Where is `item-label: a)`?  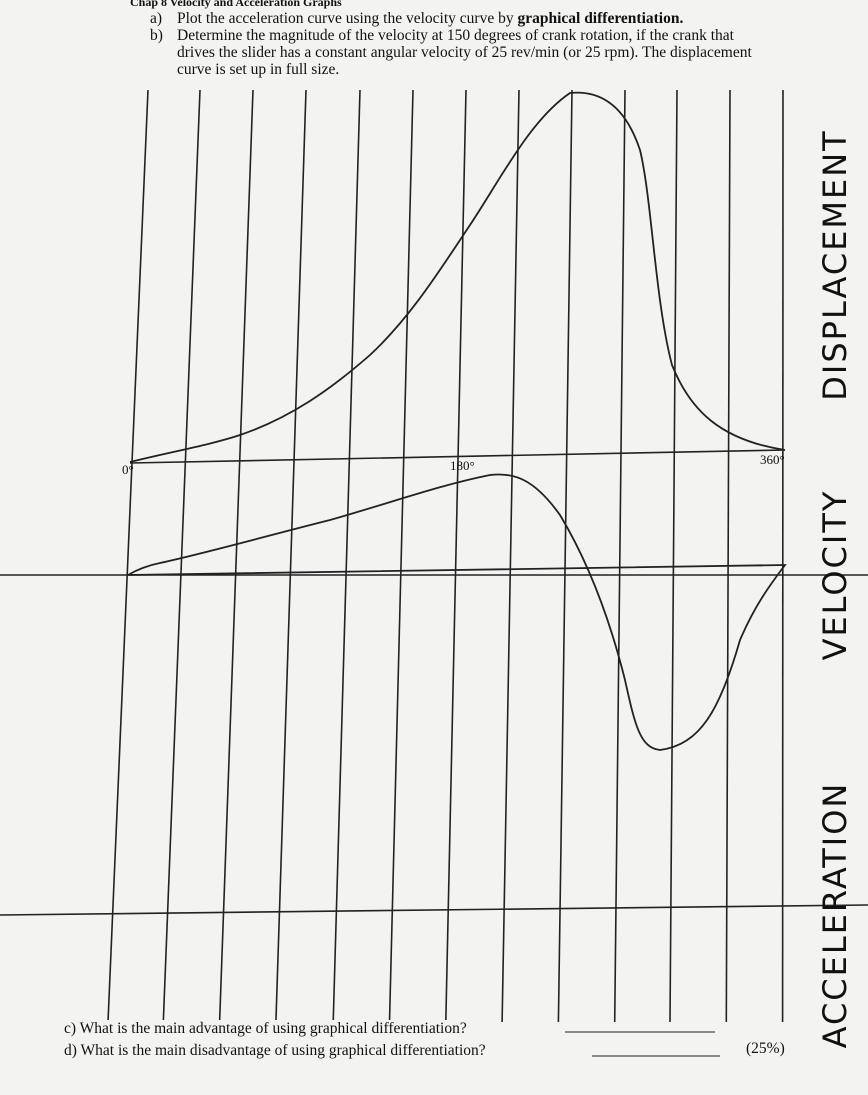 item-label: a) is located at coordinates (156, 18).